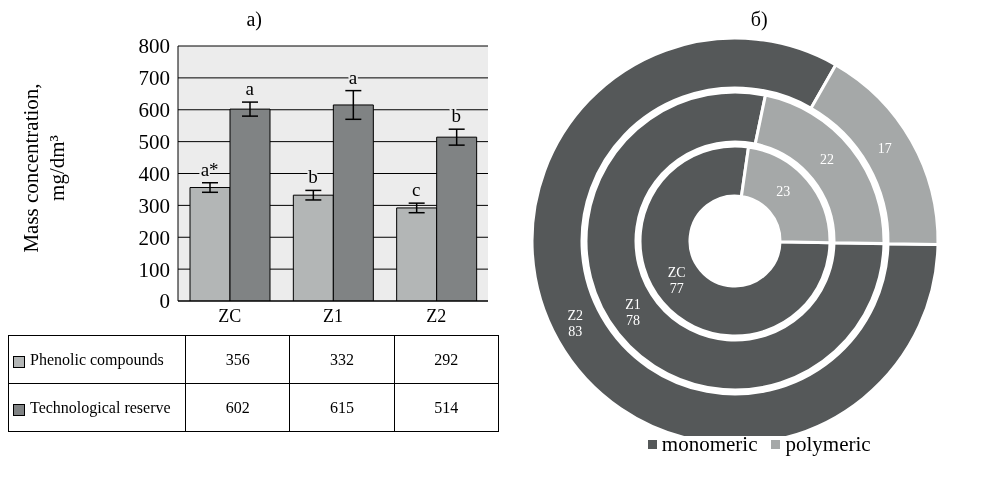 The height and width of the screenshot is (490, 1007). What do you see at coordinates (44, 168) in the screenshot?
I see `y-axis-title: Mass concentration, mg/dm³` at bounding box center [44, 168].